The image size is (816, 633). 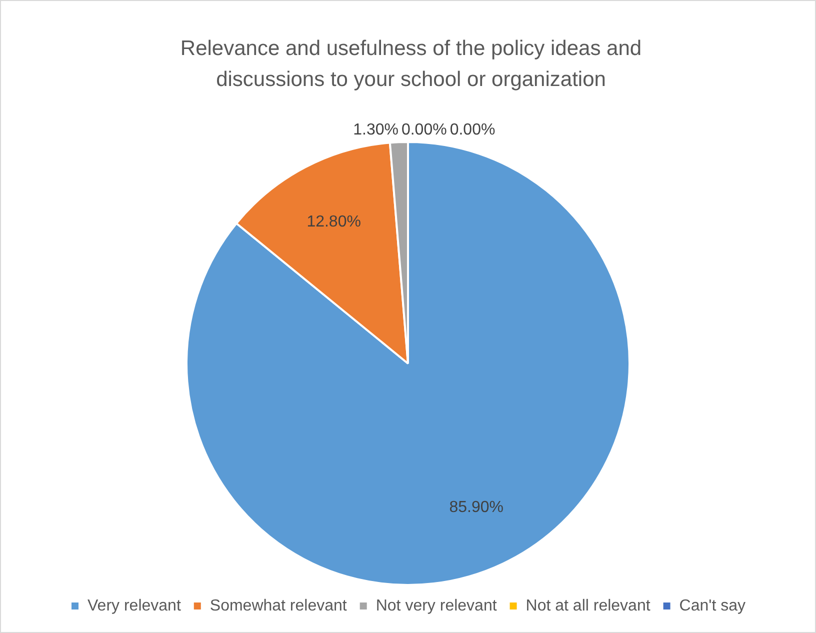 I want to click on chart-title: Relevance and usefulness of the policy ideas and discussions to your school or organization, so click(x=411, y=64).